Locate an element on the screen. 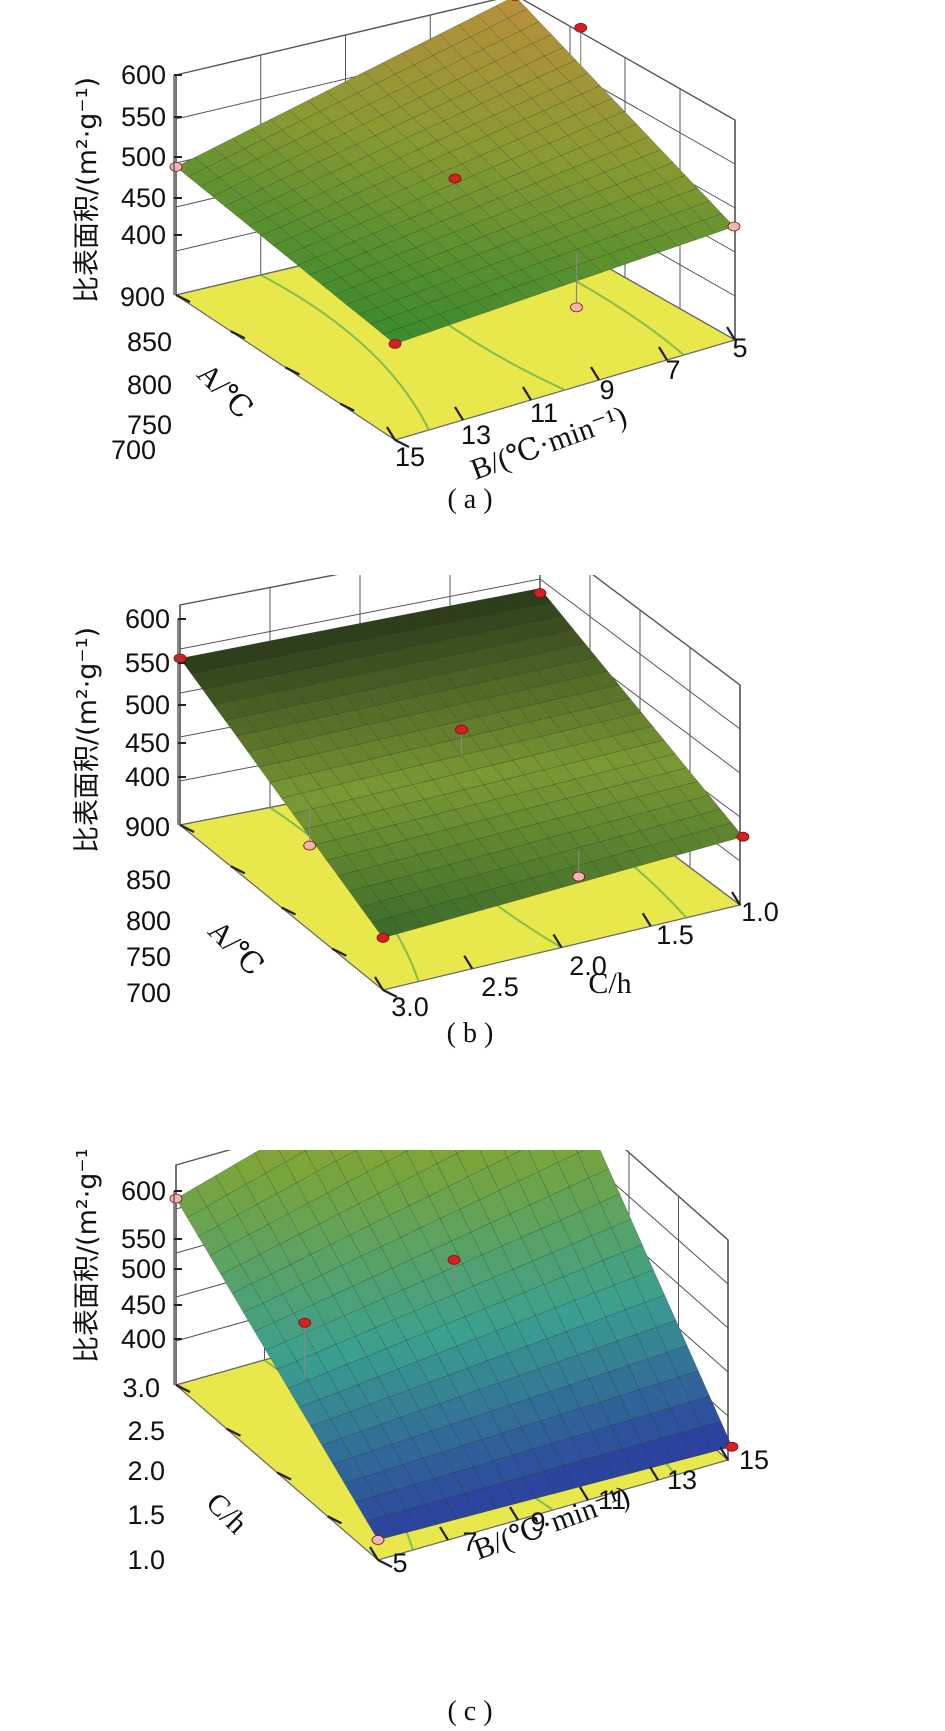 Image resolution: width=945 pixels, height=1731 pixels. z-axis-label: 比表面积/(m²·g⁻¹) is located at coordinates (87, 740).